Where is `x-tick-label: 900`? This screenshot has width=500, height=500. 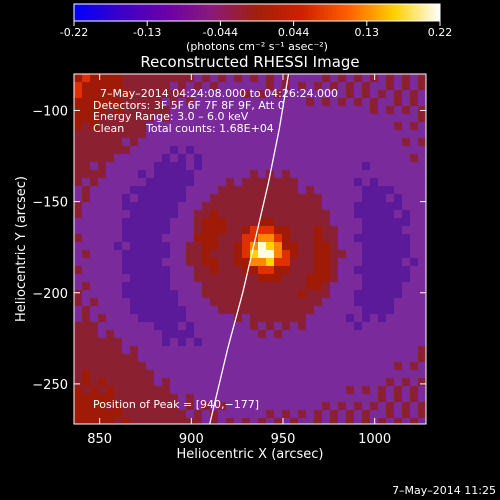 x-tick-label: 900 is located at coordinates (191, 439).